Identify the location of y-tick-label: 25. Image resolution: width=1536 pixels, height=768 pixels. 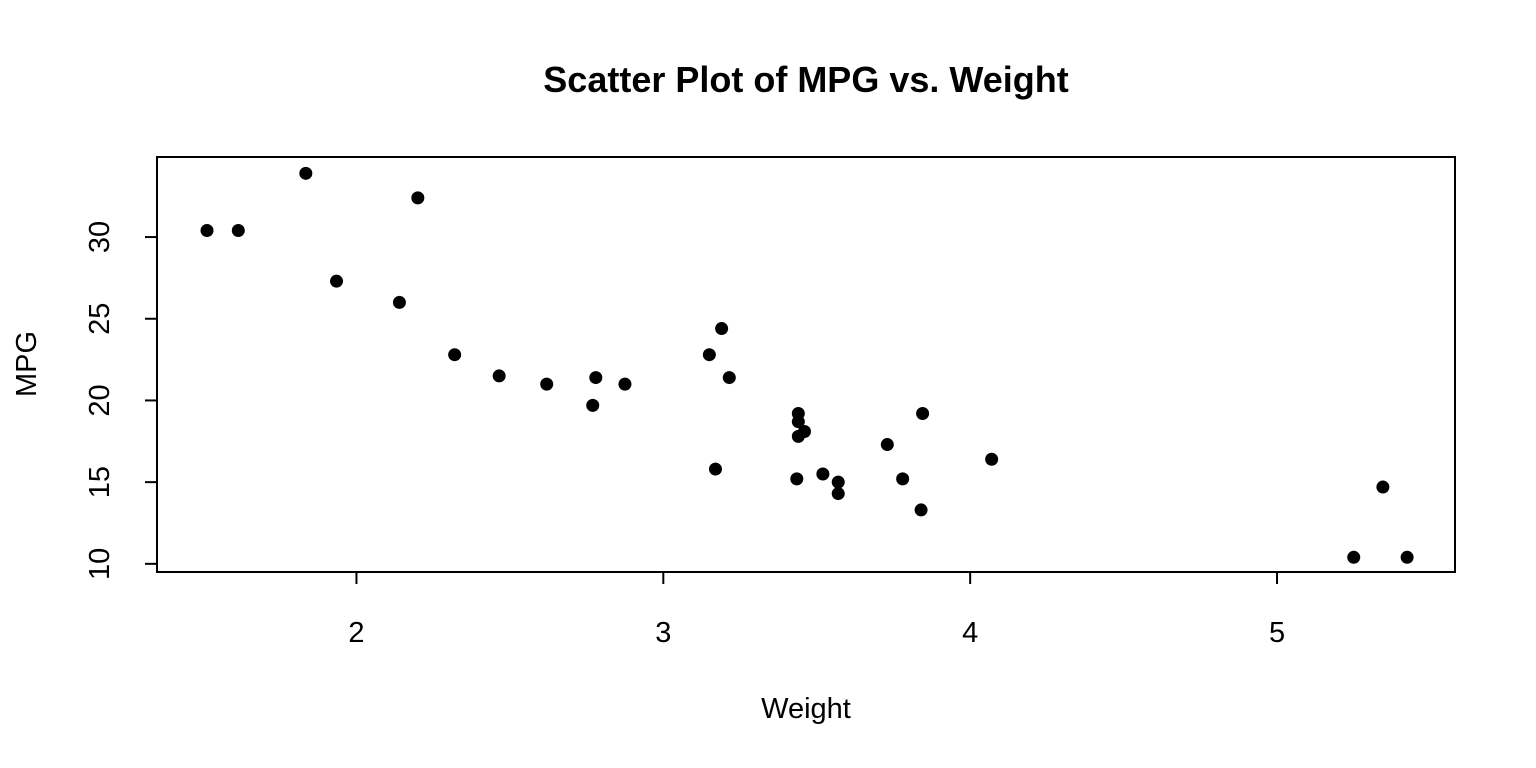
(100, 319).